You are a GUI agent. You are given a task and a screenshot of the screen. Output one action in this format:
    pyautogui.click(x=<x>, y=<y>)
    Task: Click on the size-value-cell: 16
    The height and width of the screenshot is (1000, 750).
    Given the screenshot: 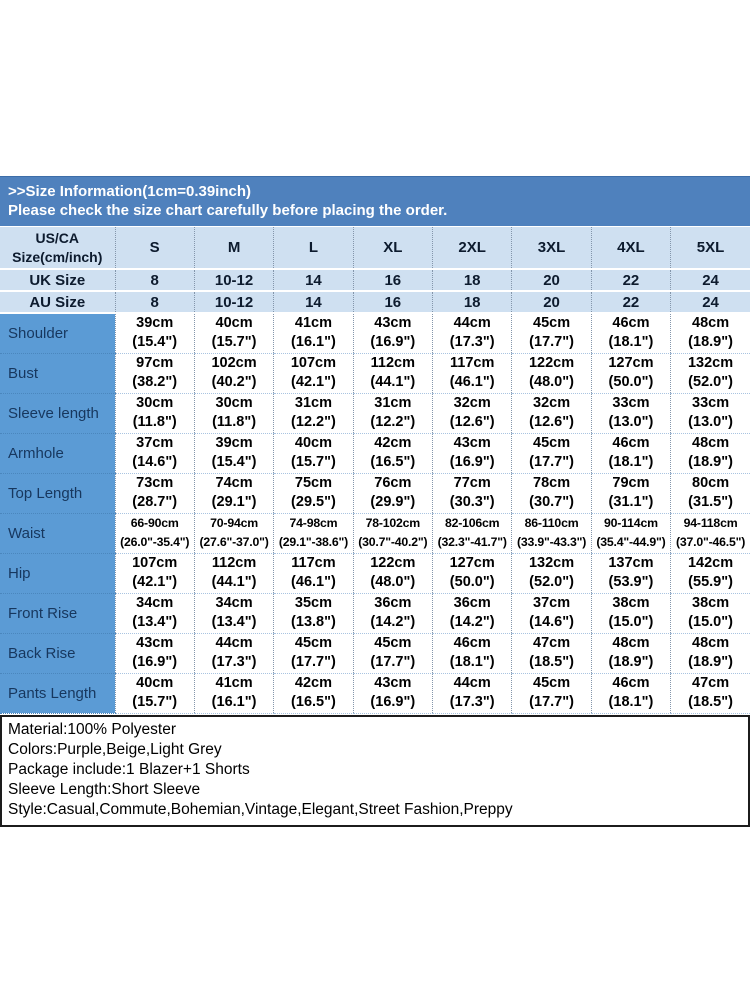 What is the action you would take?
    pyautogui.click(x=392, y=280)
    